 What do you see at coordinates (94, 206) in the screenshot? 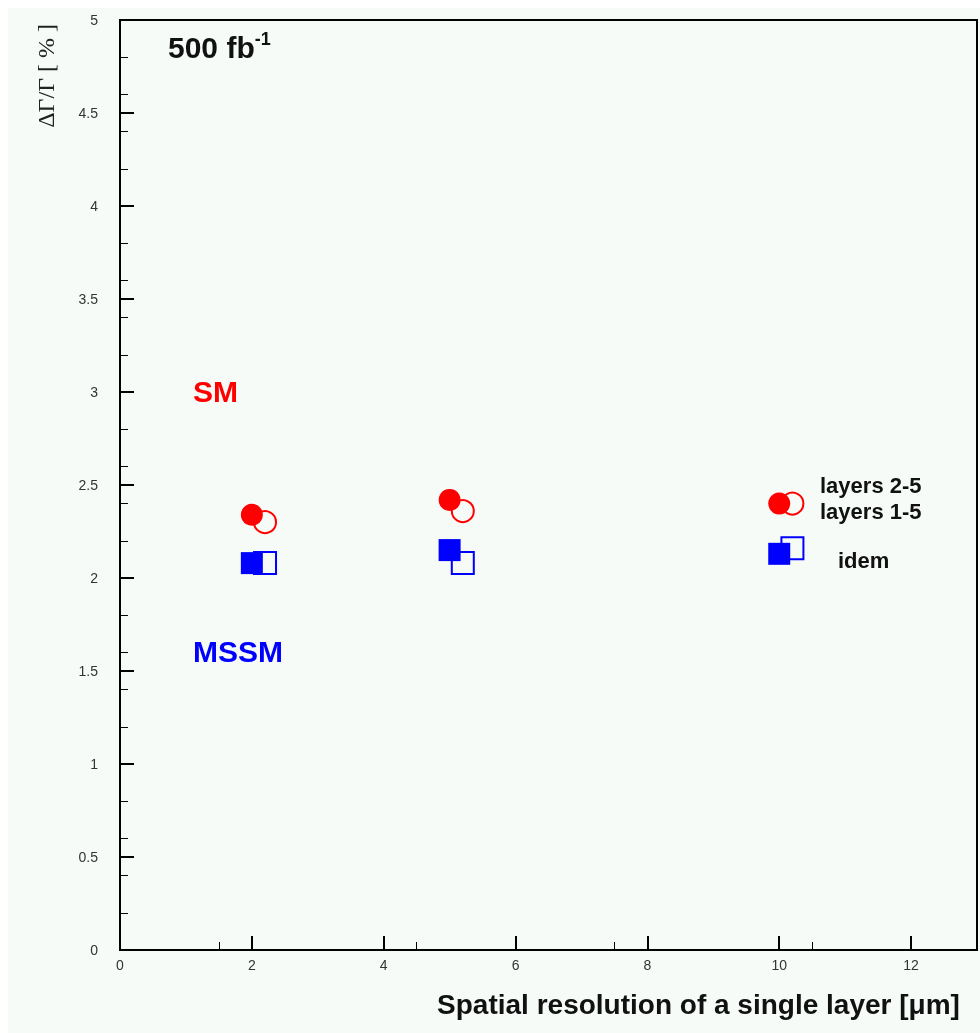
I see `y-tick-label: 4` at bounding box center [94, 206].